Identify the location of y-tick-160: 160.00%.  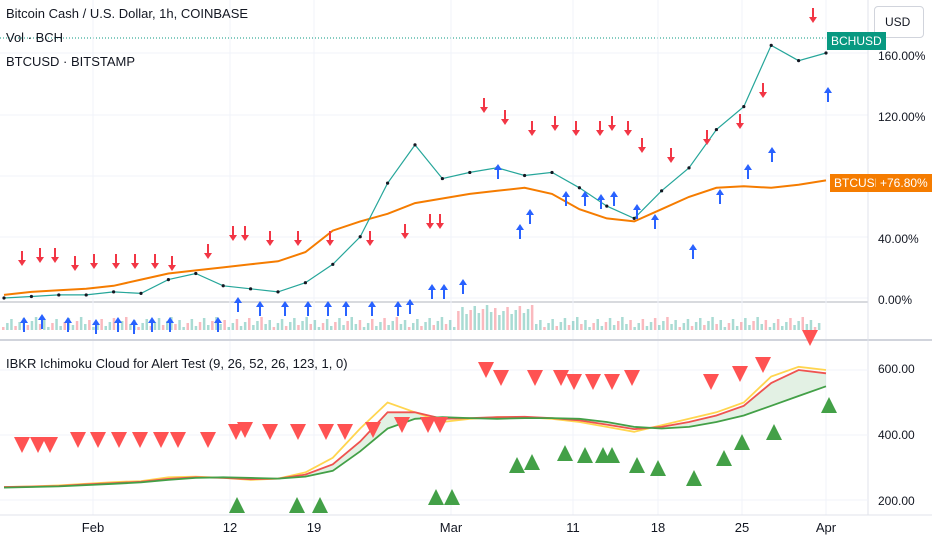
(902, 56).